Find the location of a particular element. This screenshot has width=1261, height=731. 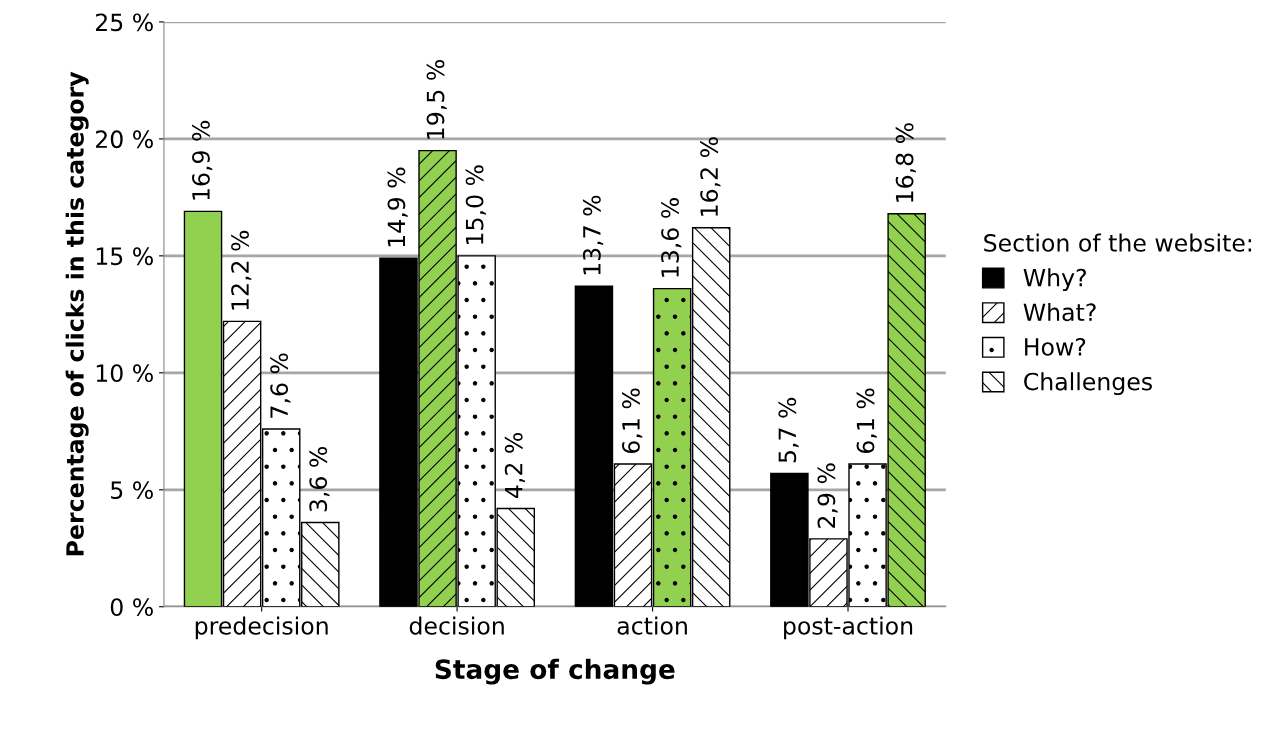

x-axis-title: Stage of change is located at coordinates (555, 671).